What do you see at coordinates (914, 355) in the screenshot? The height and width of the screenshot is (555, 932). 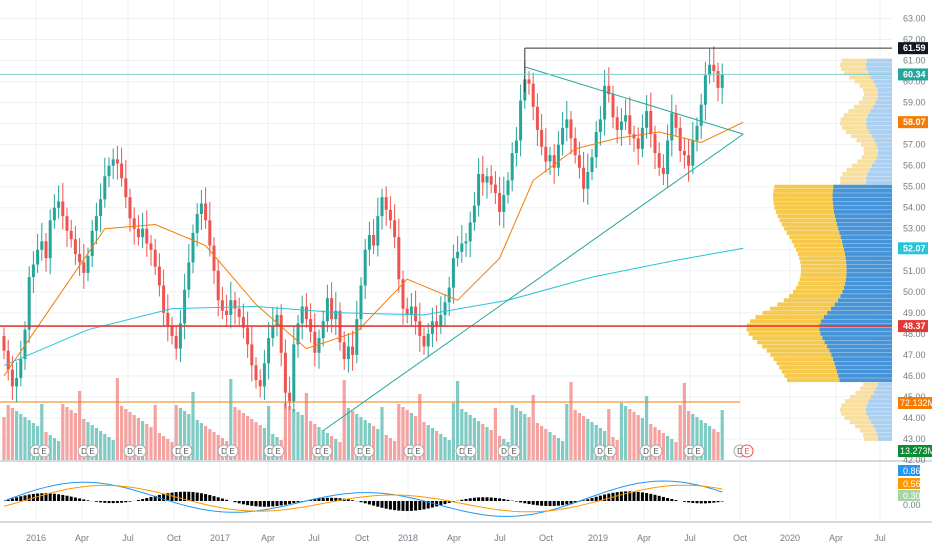 I see `y-tick-label: 47.00` at bounding box center [914, 355].